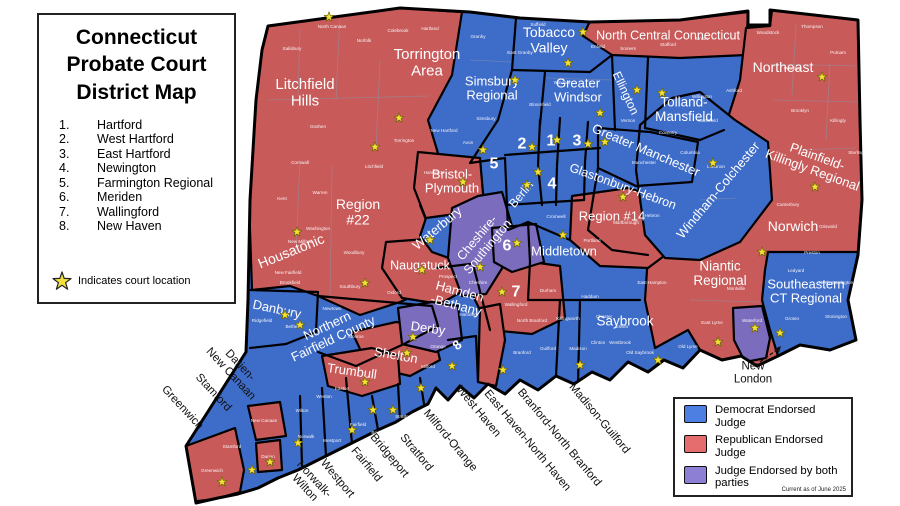 Image resolution: width=900 pixels, height=506 pixels. I want to click on district-number: 1., so click(64, 124).